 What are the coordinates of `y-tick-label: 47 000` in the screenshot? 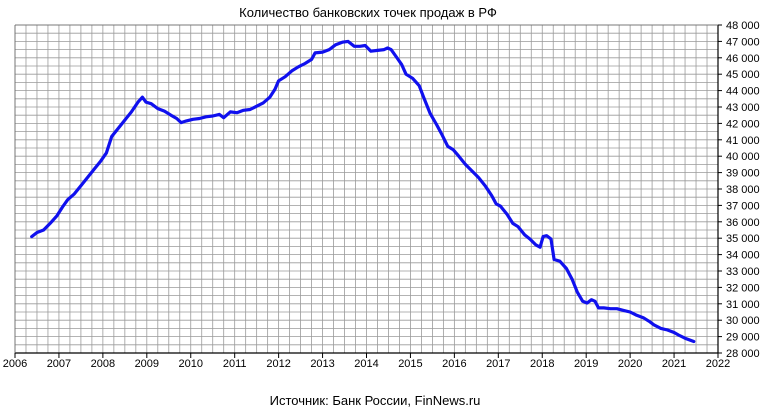 It's located at (743, 42).